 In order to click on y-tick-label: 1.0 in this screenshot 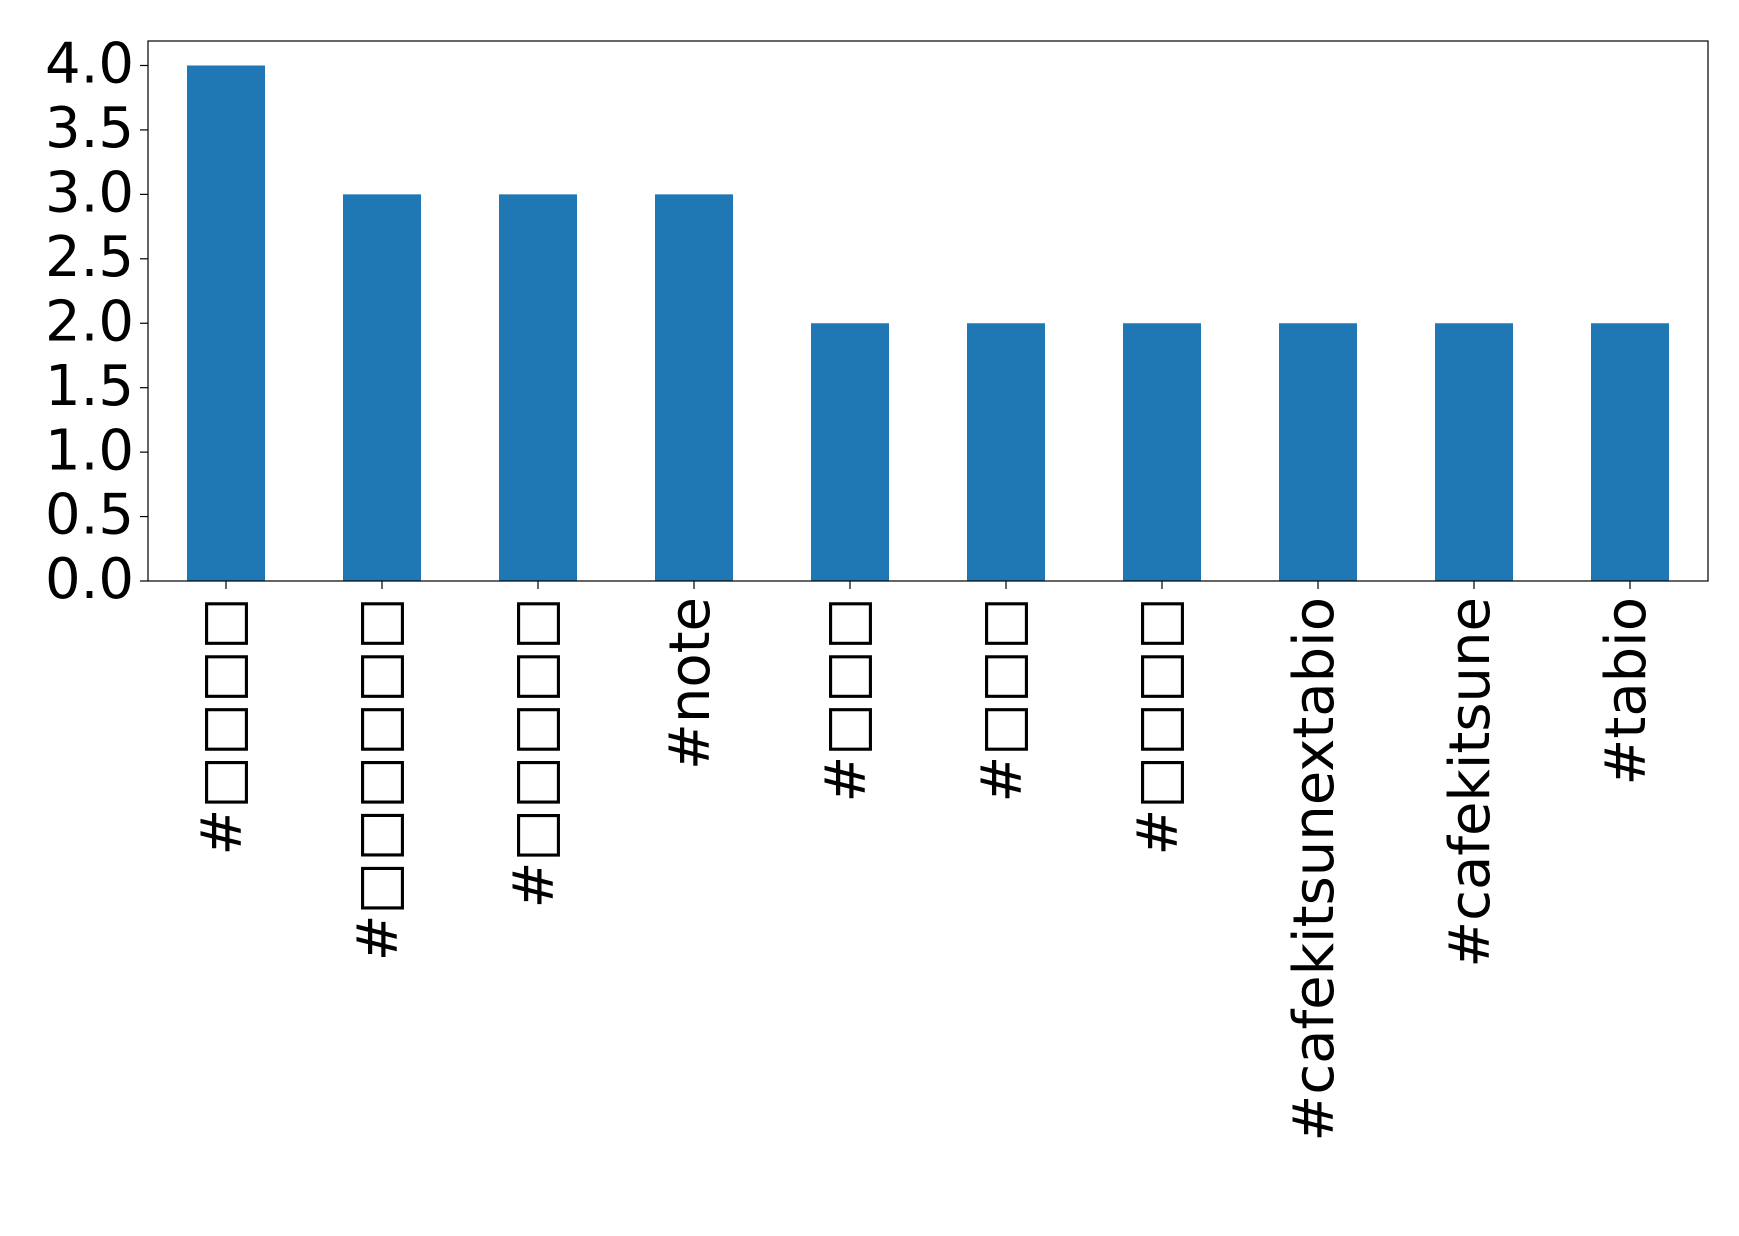, I will do `click(89, 450)`.